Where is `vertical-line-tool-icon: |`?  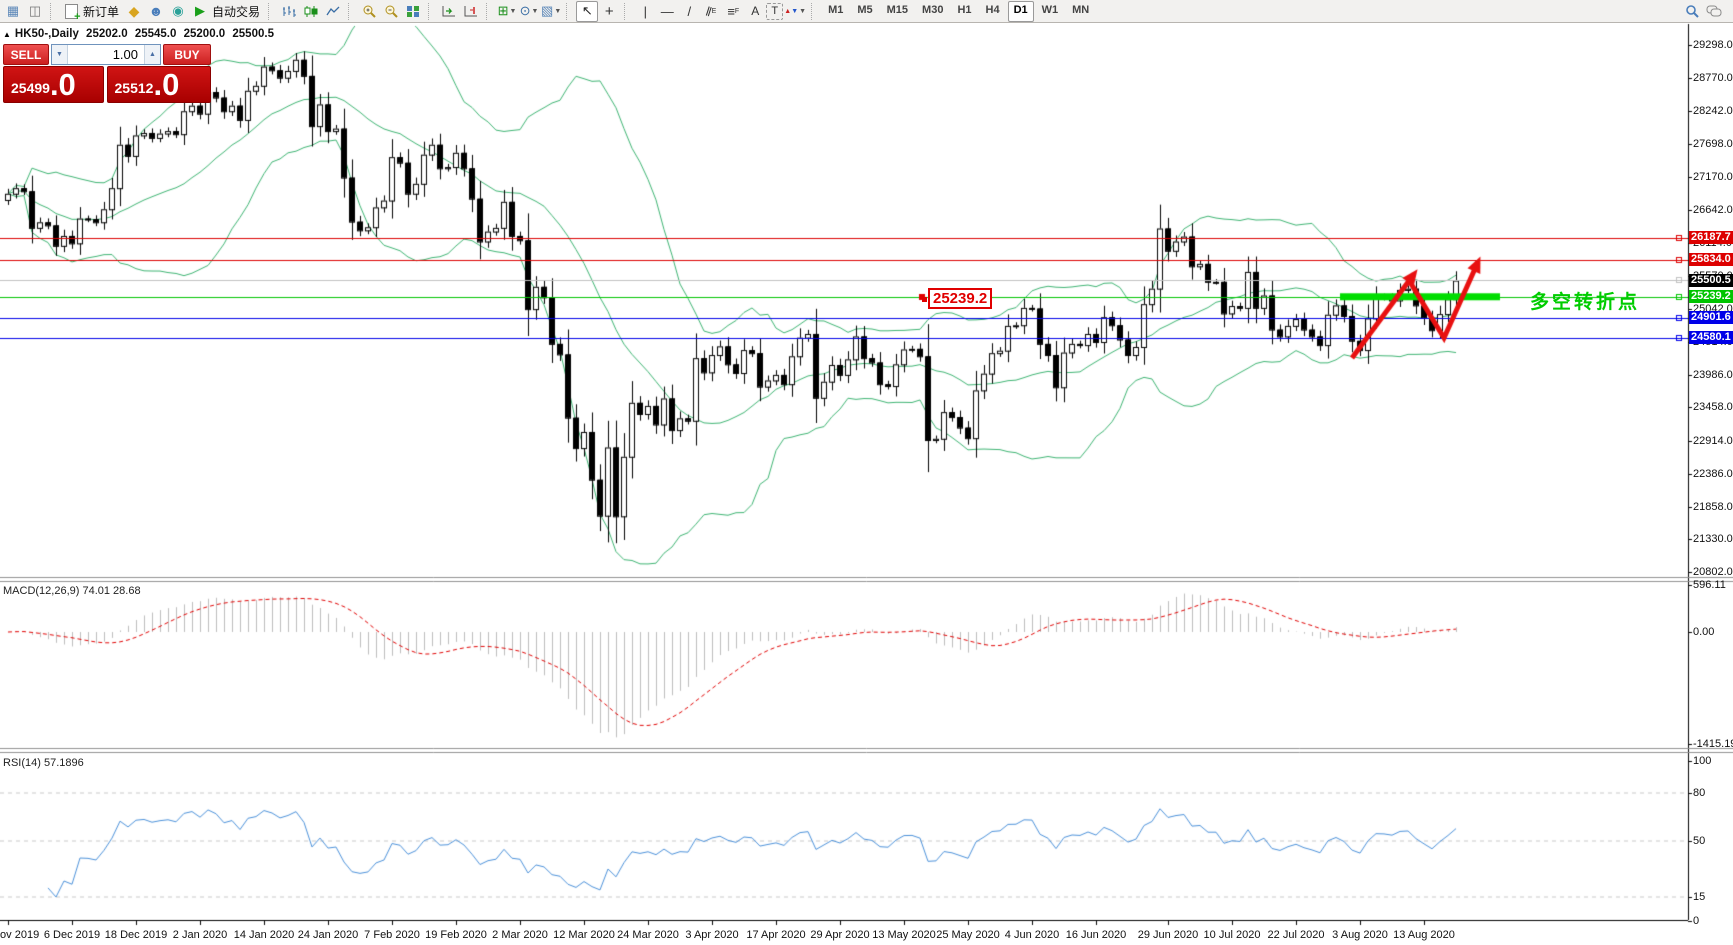 vertical-line-tool-icon: | is located at coordinates (645, 11).